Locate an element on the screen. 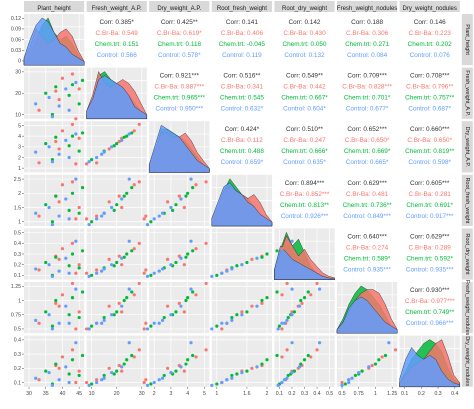  y-tick-label: 0.1 is located at coordinates (17, 383).